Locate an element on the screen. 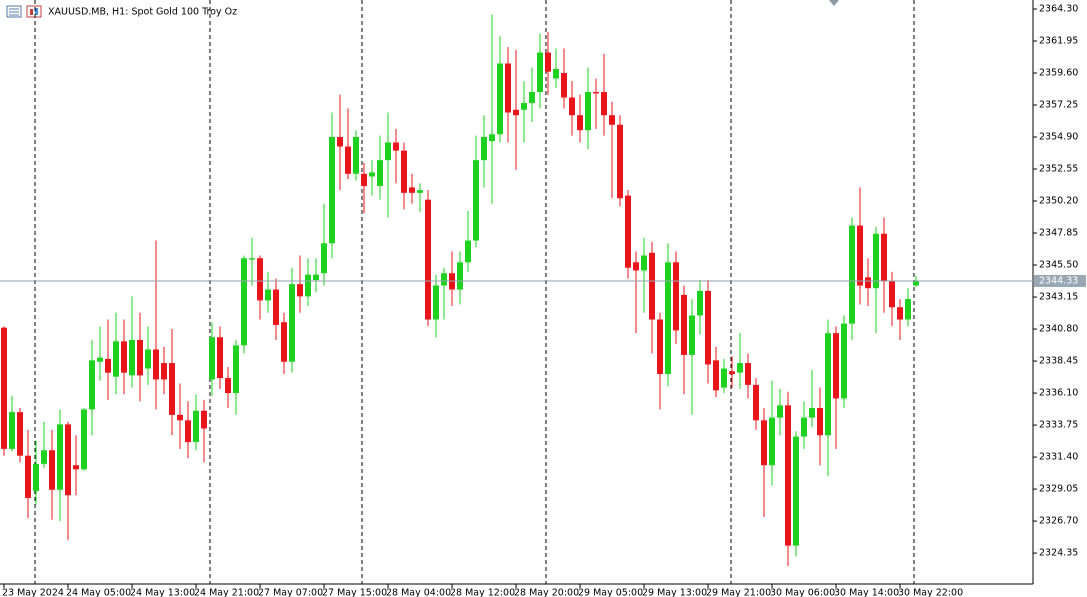 The width and height of the screenshot is (1087, 597). x-tick-label: 30 May 14:00 is located at coordinates (866, 592).